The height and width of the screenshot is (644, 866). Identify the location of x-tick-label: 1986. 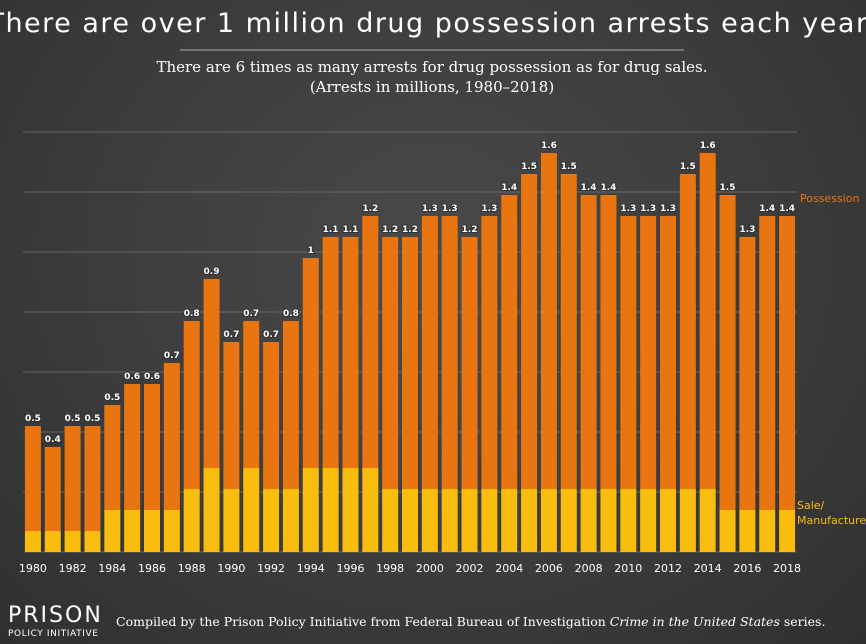
(152, 568).